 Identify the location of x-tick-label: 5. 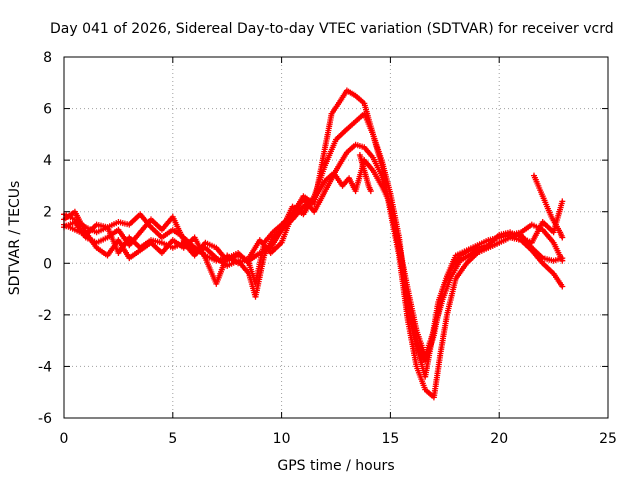
(172, 439).